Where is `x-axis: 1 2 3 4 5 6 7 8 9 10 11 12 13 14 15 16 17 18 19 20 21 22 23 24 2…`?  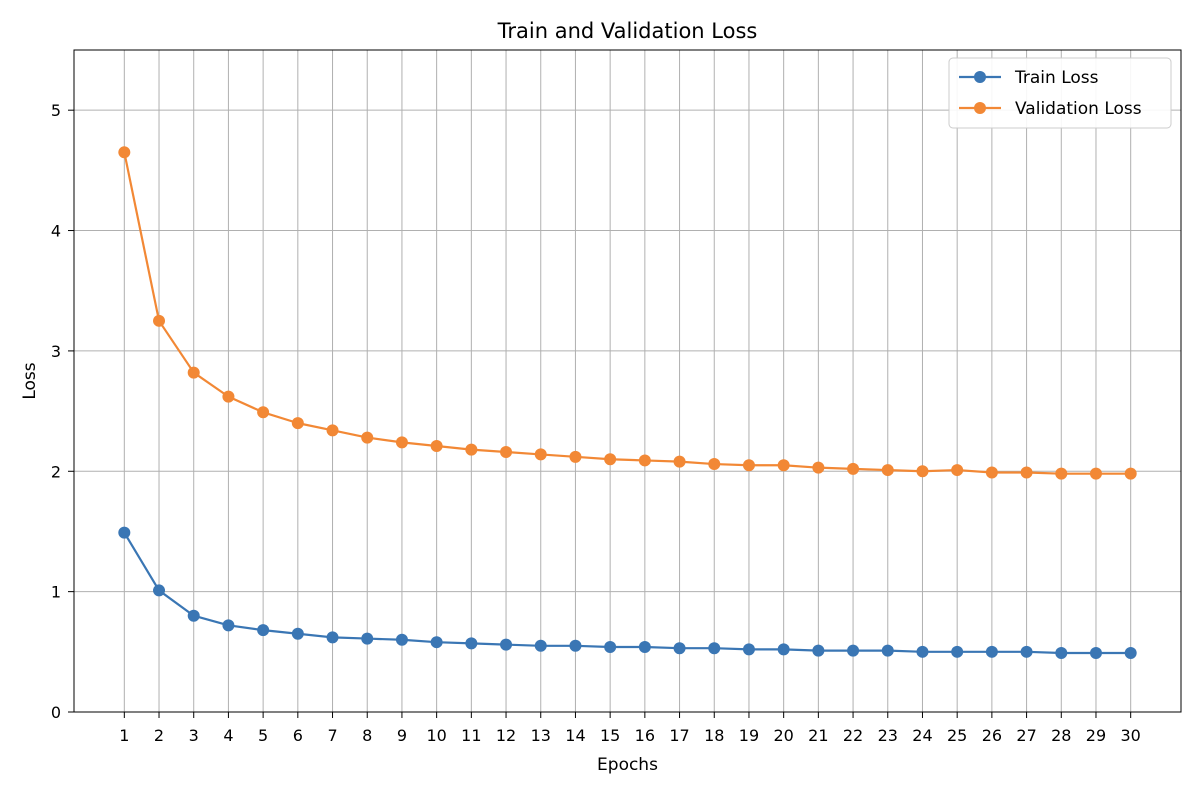
x-axis: 1 2 3 4 5 6 7 8 9 10 11 12 13 14 15 16 17 18 19 20 21 22 23 24 2… is located at coordinates (630, 728).